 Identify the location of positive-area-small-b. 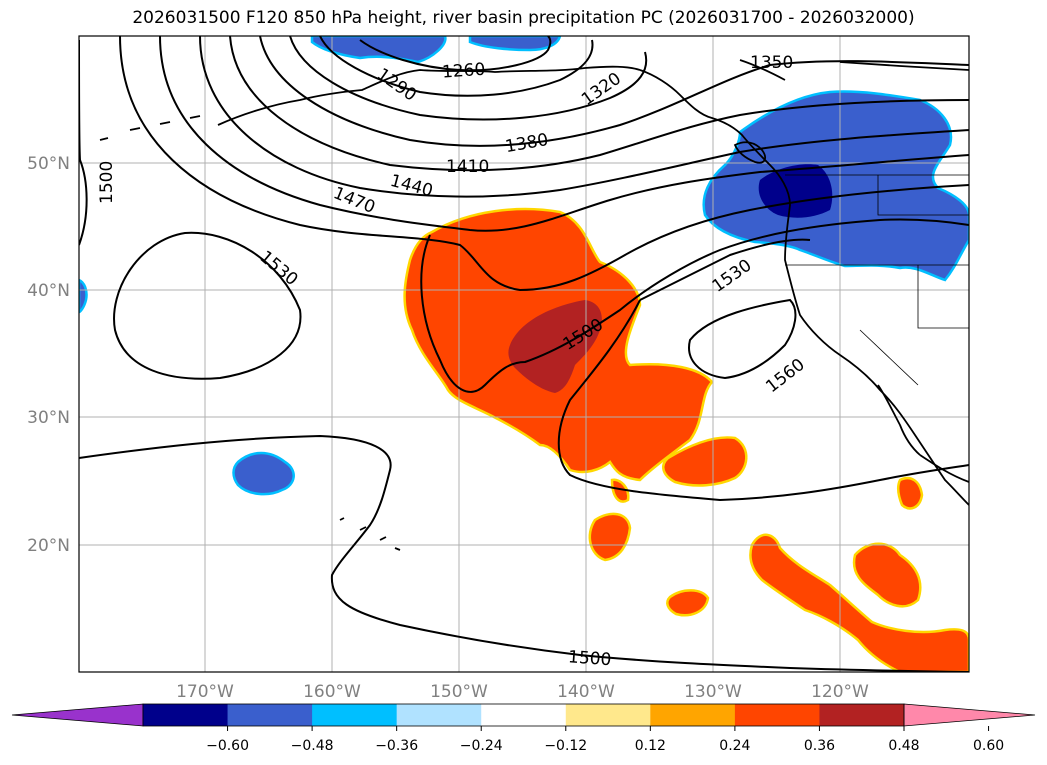
(688, 603).